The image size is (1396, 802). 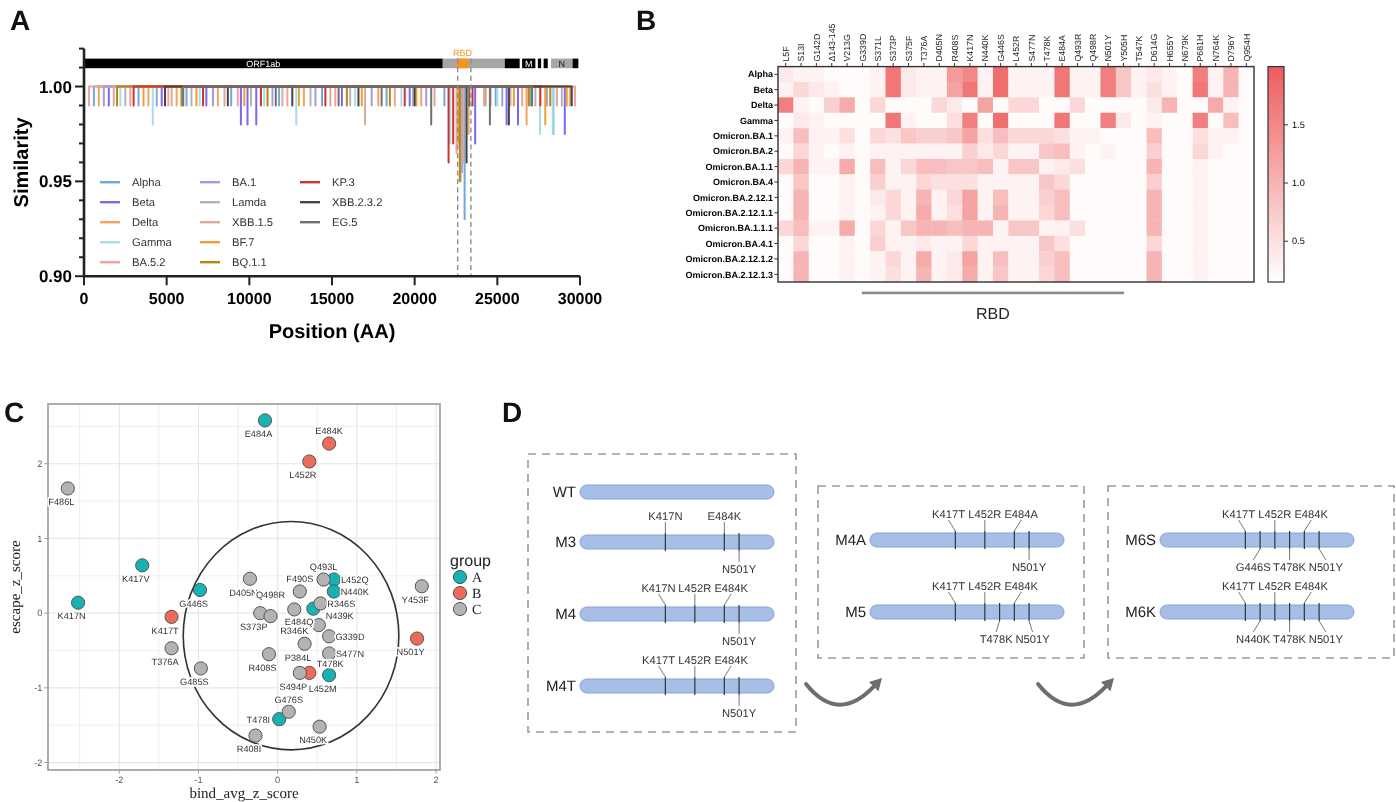 I want to click on chart-title: B, so click(x=646, y=20).